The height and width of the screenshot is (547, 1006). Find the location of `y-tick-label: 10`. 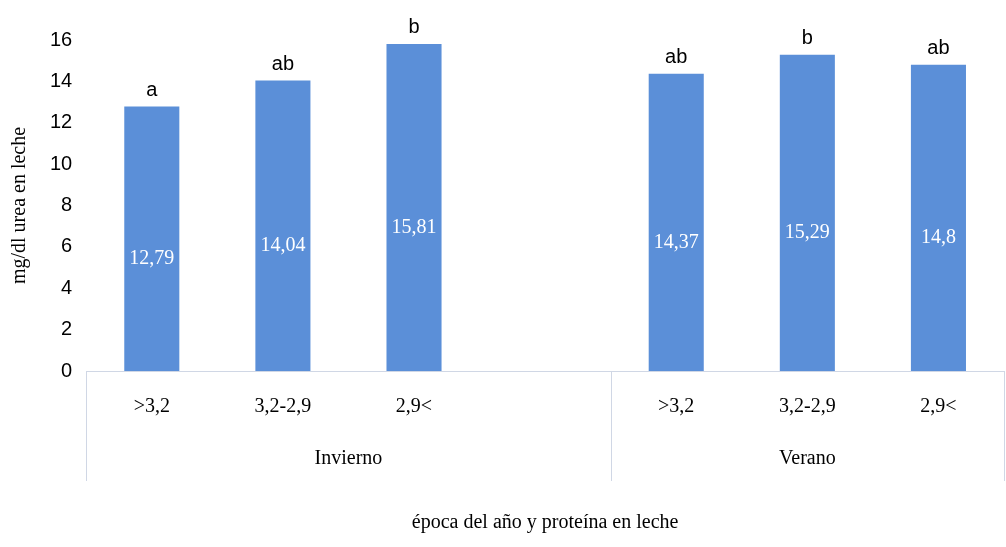

y-tick-label: 10 is located at coordinates (61, 162).